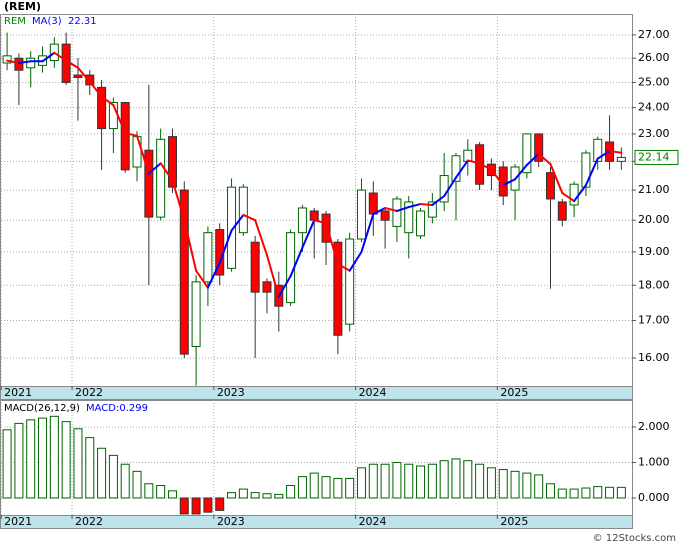  Describe the element at coordinates (89, 521) in the screenshot. I see `x-tick-label: 2022` at that location.